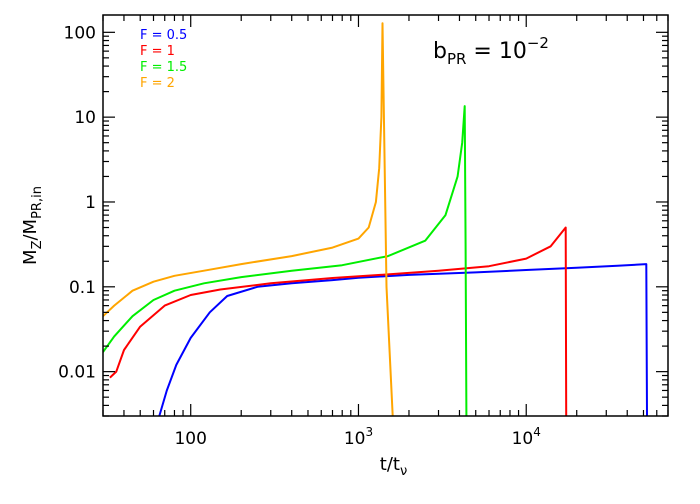 The width and height of the screenshot is (700, 504). I want to click on x-tick-label: 10⁴, so click(526, 437).